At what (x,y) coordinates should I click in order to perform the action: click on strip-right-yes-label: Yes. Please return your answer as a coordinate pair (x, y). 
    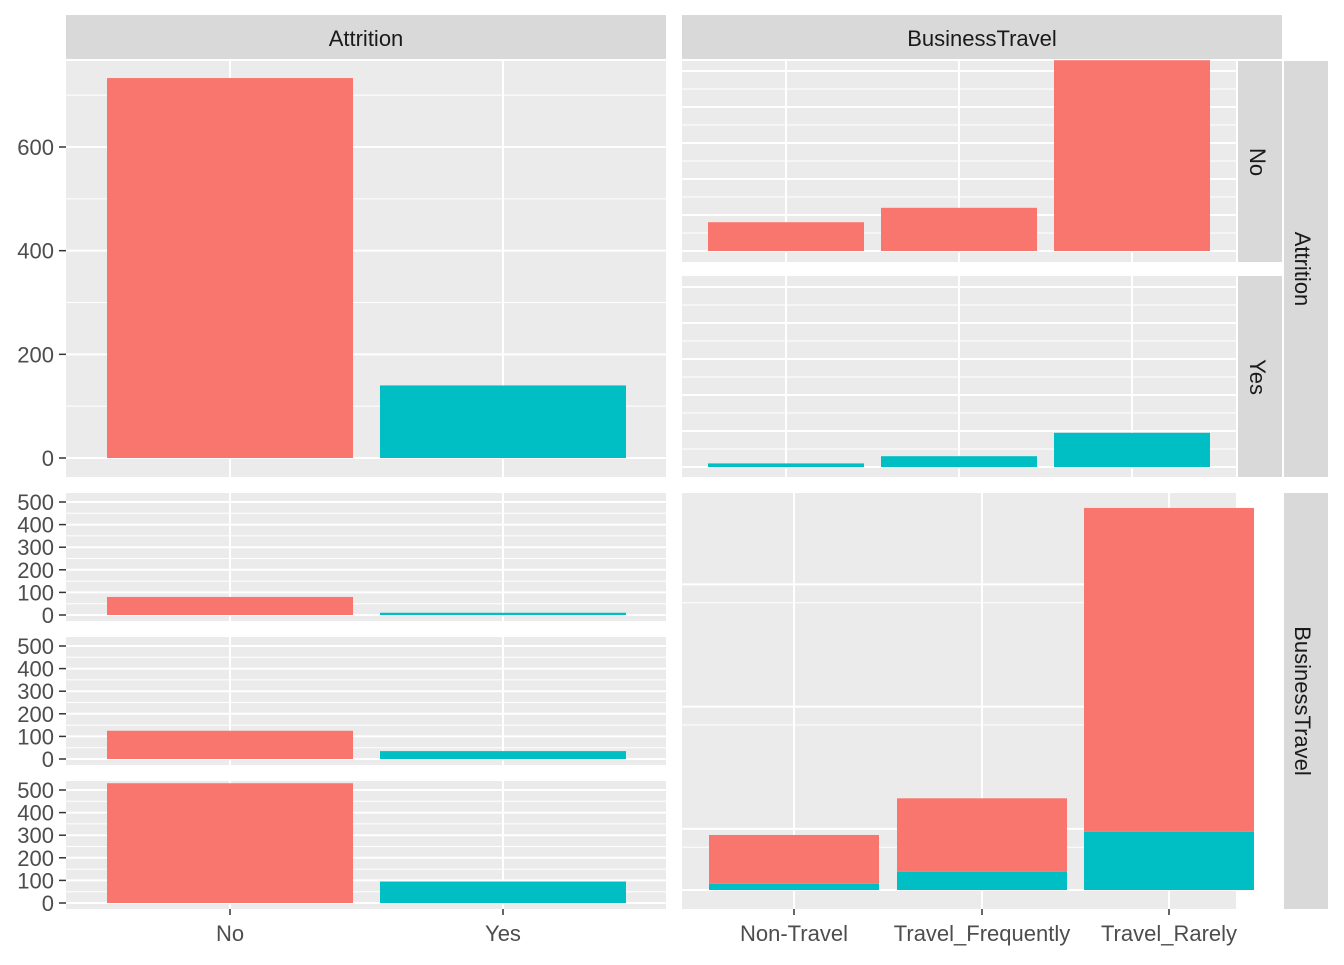
    Looking at the image, I should click on (1257, 377).